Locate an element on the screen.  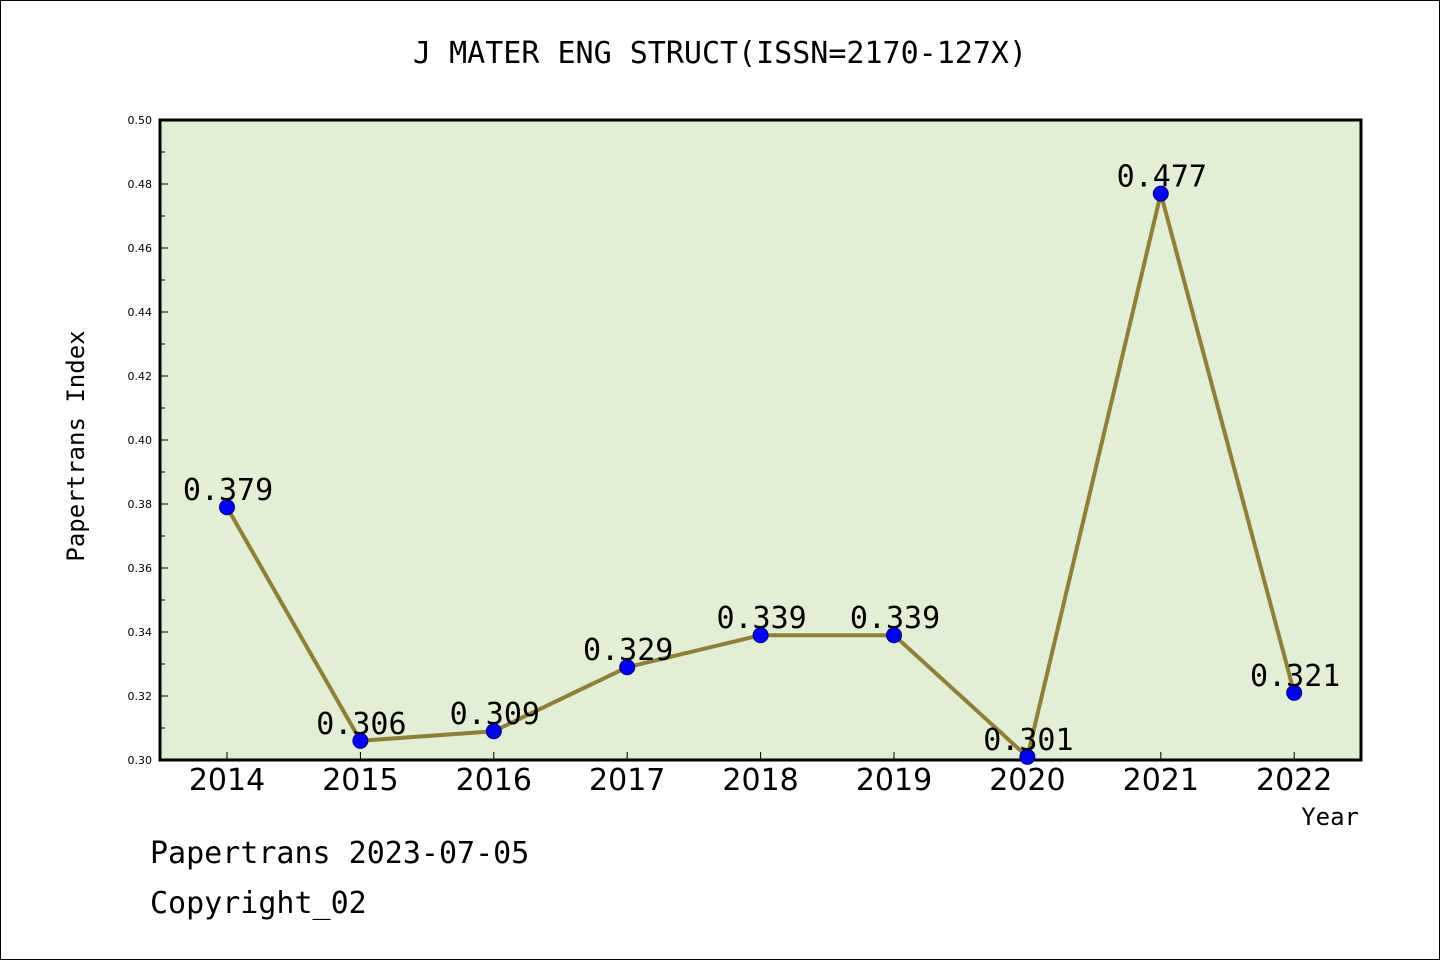
chart-title: J MATER ENG STRUCT(ISSN=2170-127X) is located at coordinates (720, 53).